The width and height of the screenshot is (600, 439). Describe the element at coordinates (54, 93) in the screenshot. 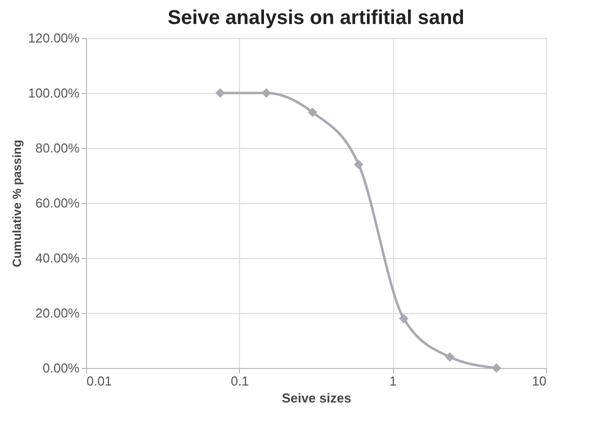

I see `y-tick-label: 100.00%` at that location.